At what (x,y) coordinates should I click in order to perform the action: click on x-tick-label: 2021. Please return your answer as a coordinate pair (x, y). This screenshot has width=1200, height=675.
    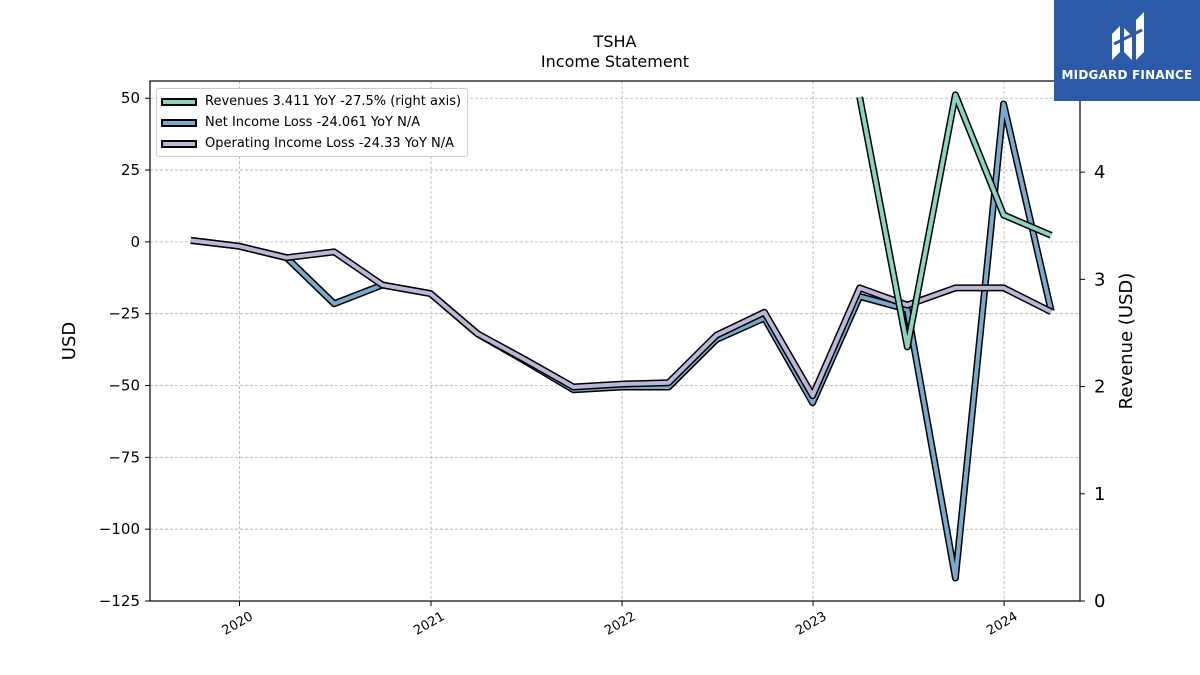
    Looking at the image, I should click on (429, 624).